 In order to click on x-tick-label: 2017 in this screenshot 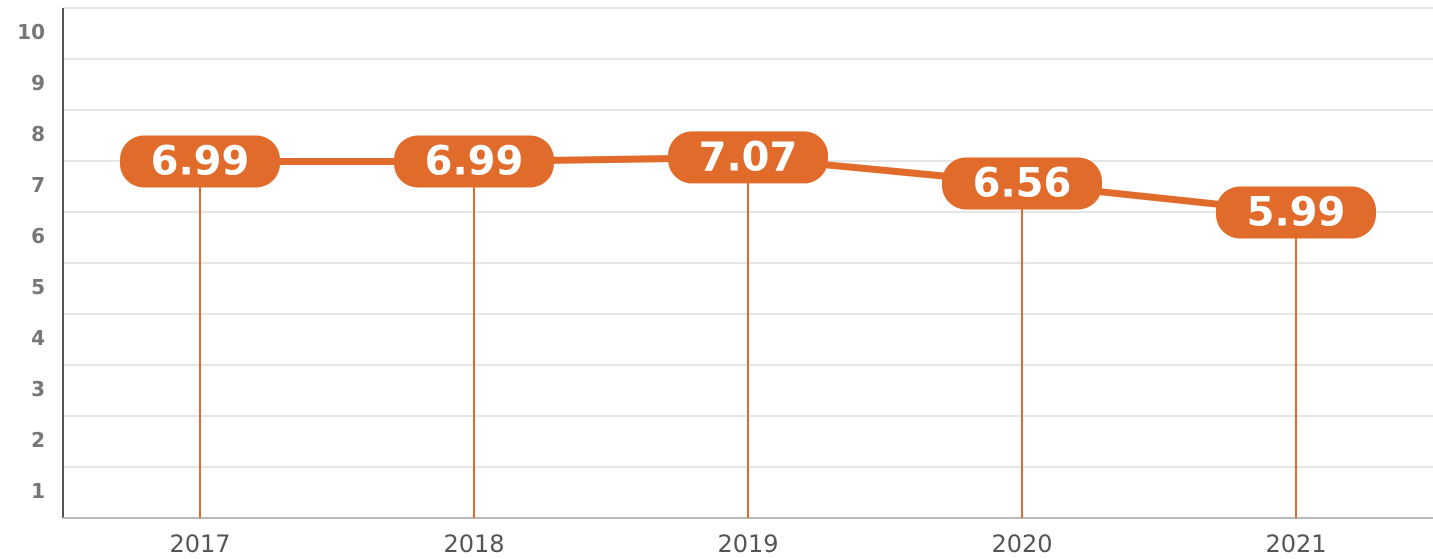, I will do `click(199, 544)`.